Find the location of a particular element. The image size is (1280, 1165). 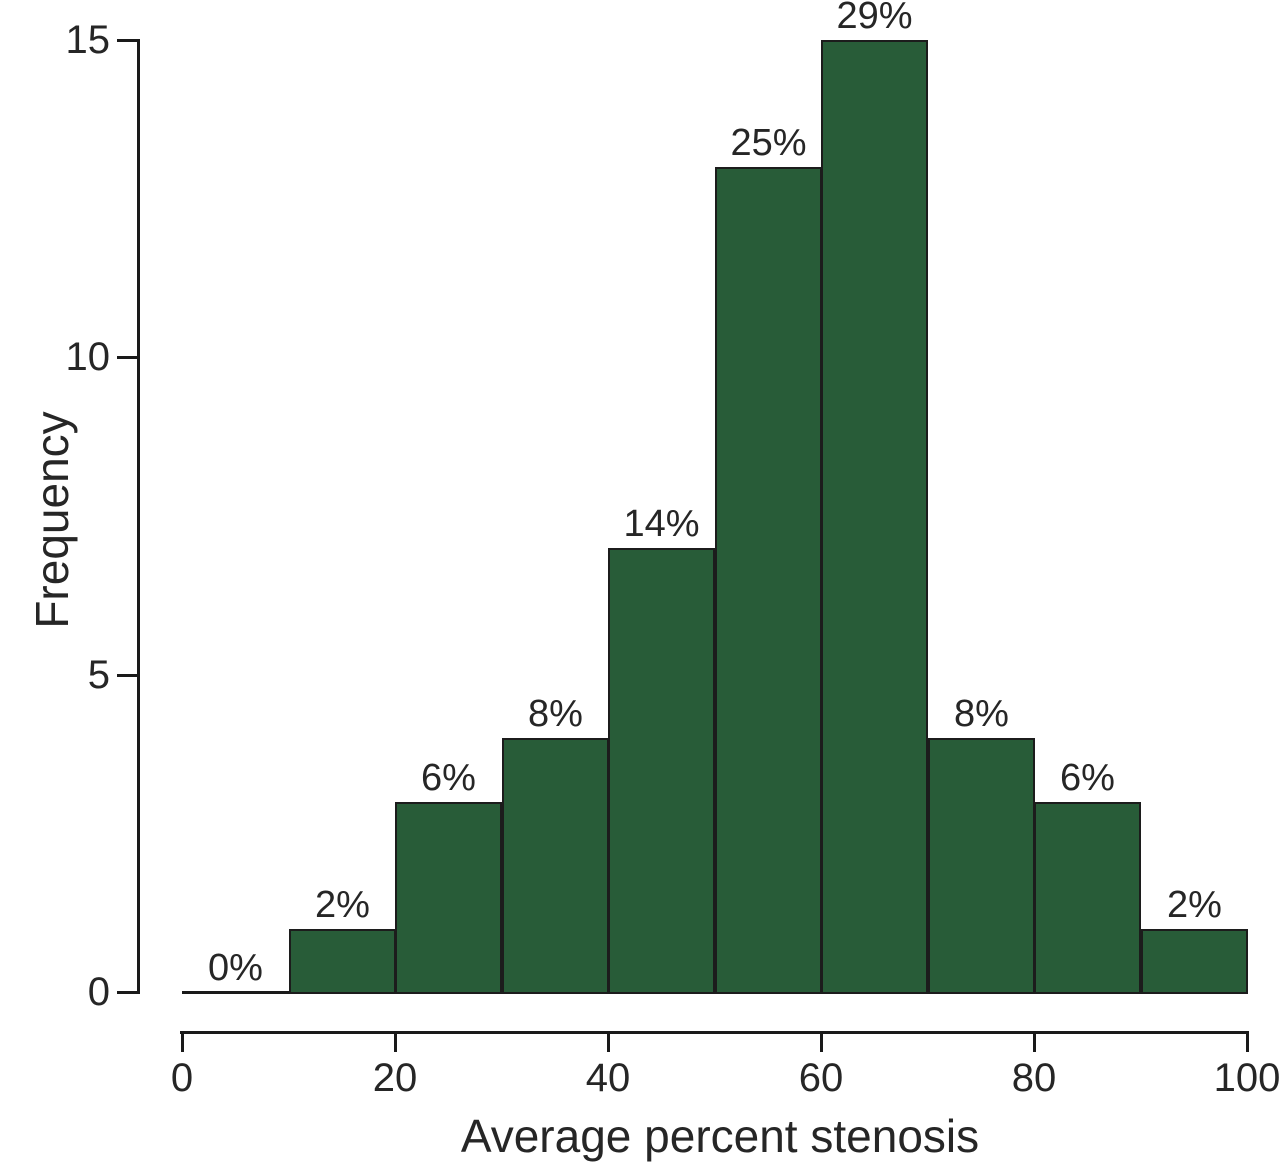

y-tick-label: 15 is located at coordinates (88, 40).